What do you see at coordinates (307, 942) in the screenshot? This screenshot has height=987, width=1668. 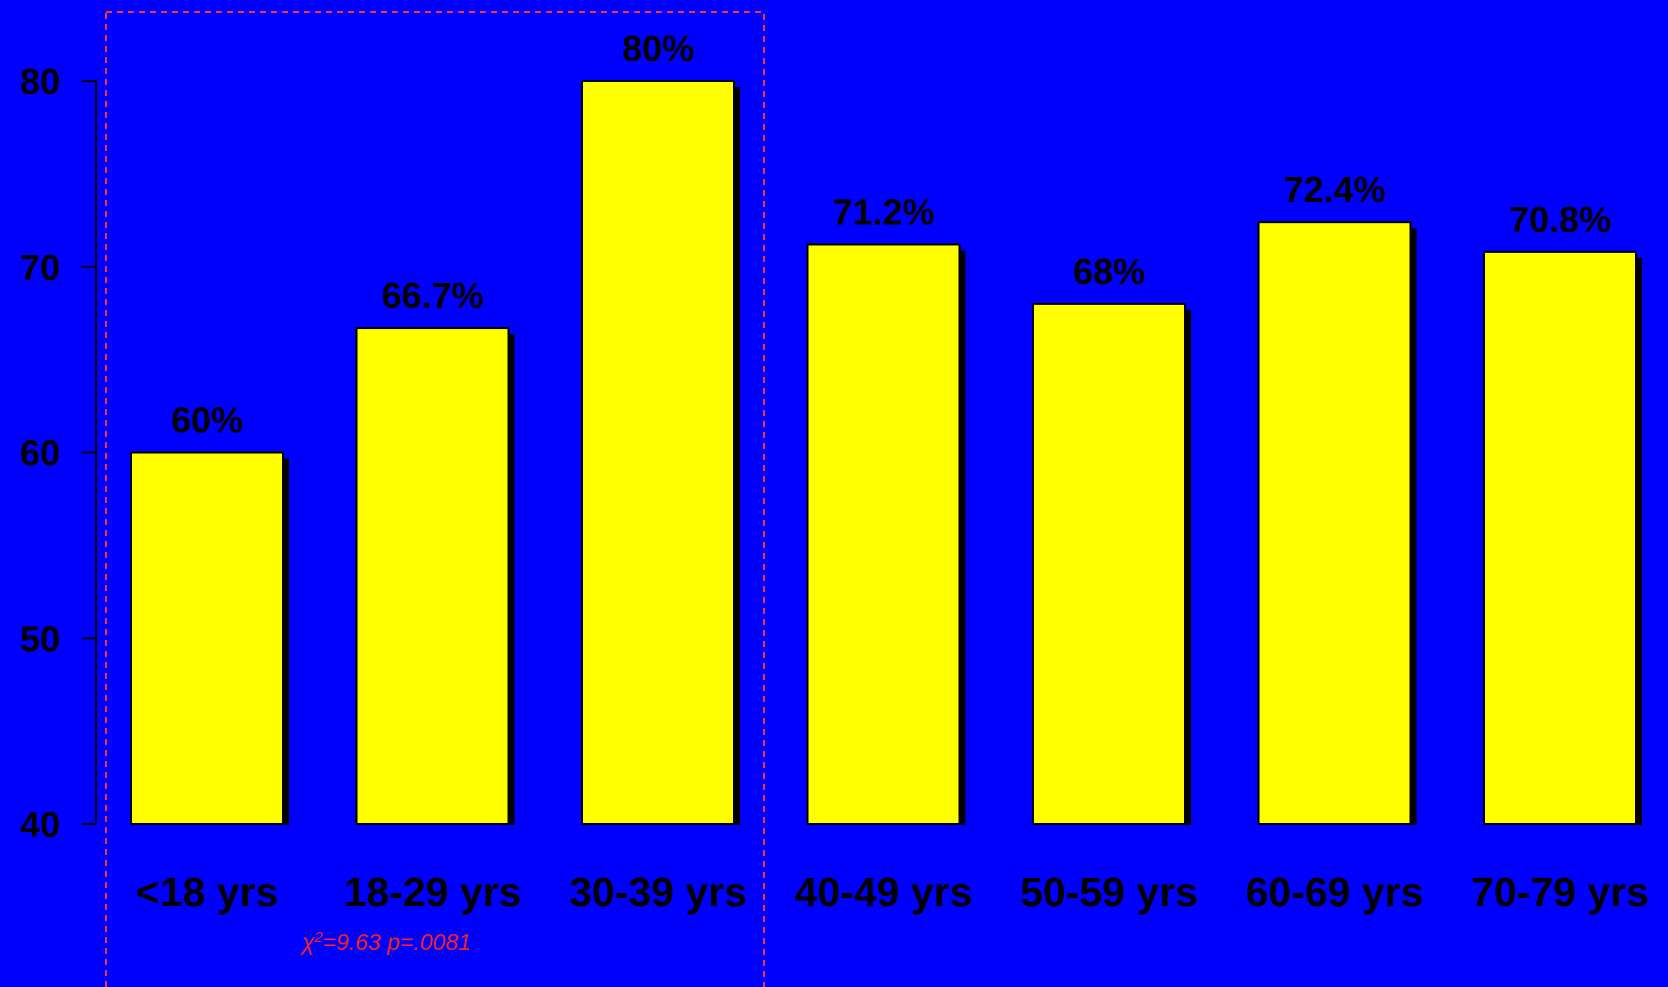 I see `chi-symbol: χ` at bounding box center [307, 942].